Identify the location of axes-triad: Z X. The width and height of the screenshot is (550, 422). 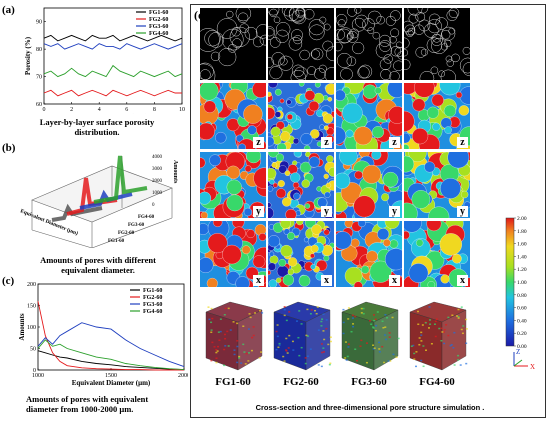
(524, 359).